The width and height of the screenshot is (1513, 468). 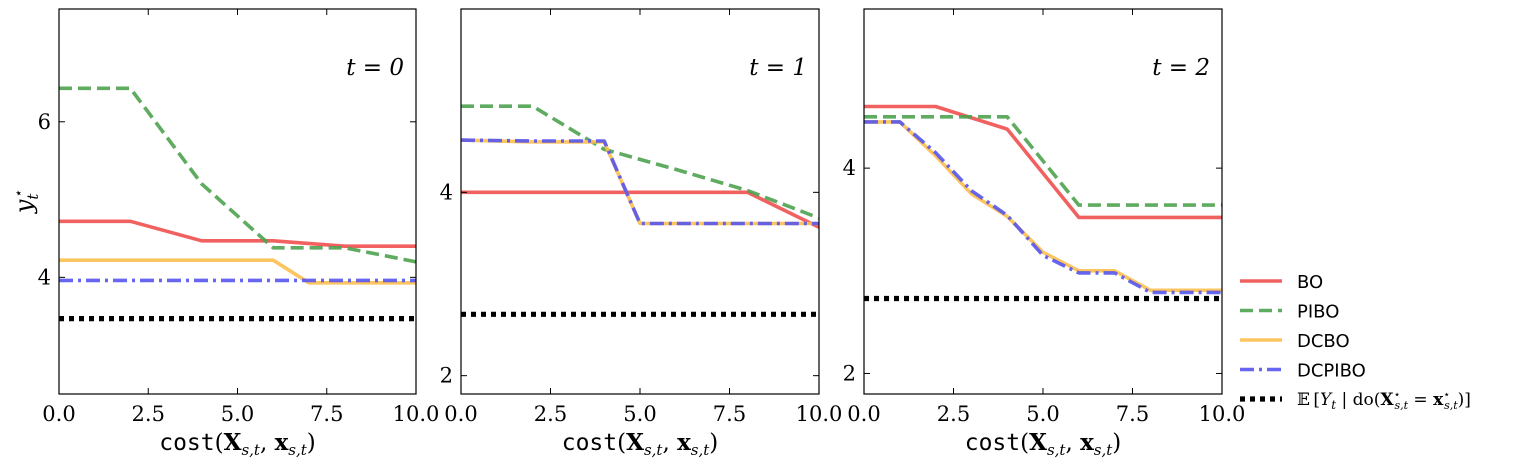 What do you see at coordinates (1043, 444) in the screenshot?
I see `x-axis-label-2: cost(Xs,t, xs,t)` at bounding box center [1043, 444].